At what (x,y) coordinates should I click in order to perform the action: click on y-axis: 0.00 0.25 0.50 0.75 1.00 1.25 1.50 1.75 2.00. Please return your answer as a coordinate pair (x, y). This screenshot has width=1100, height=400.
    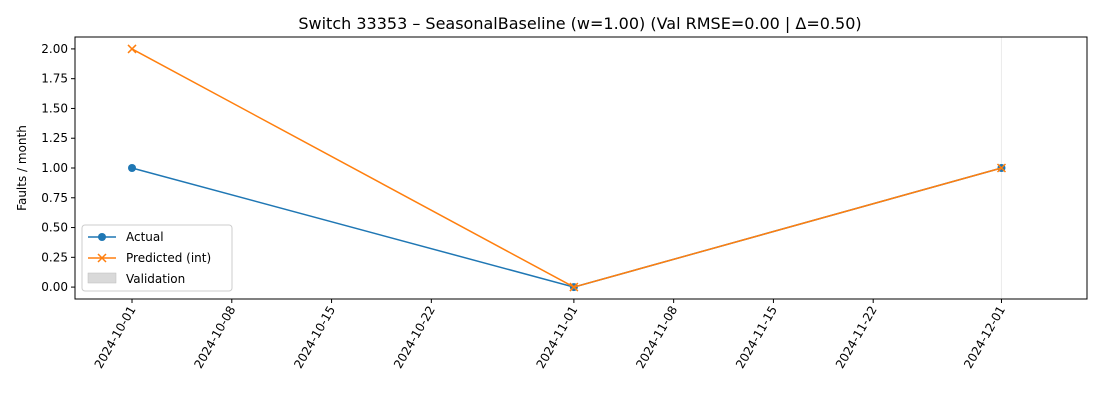
    Looking at the image, I should click on (58, 168).